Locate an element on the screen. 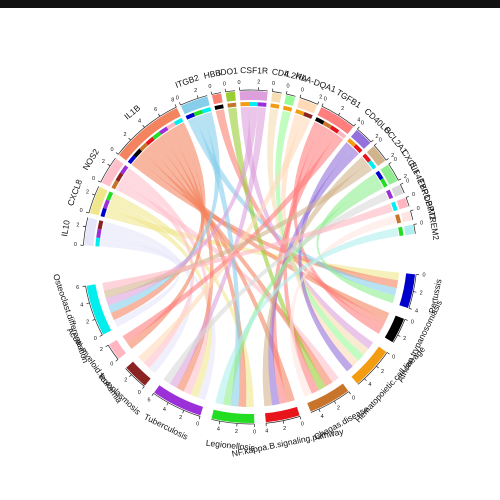 The width and height of the screenshot is (500, 500). pathway-label: Tuberculosis is located at coordinates (165, 427).